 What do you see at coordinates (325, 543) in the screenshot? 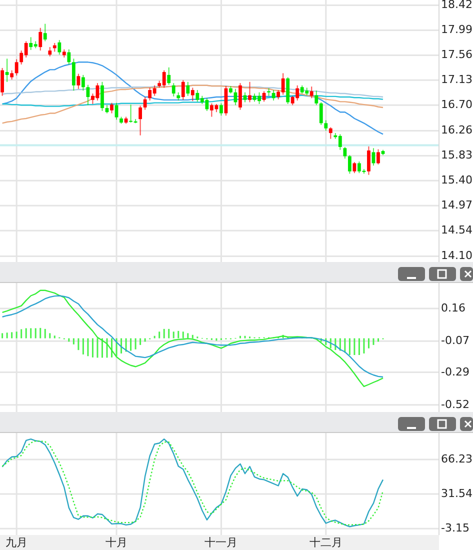
I see `x-tick-label: 十二月` at bounding box center [325, 543].